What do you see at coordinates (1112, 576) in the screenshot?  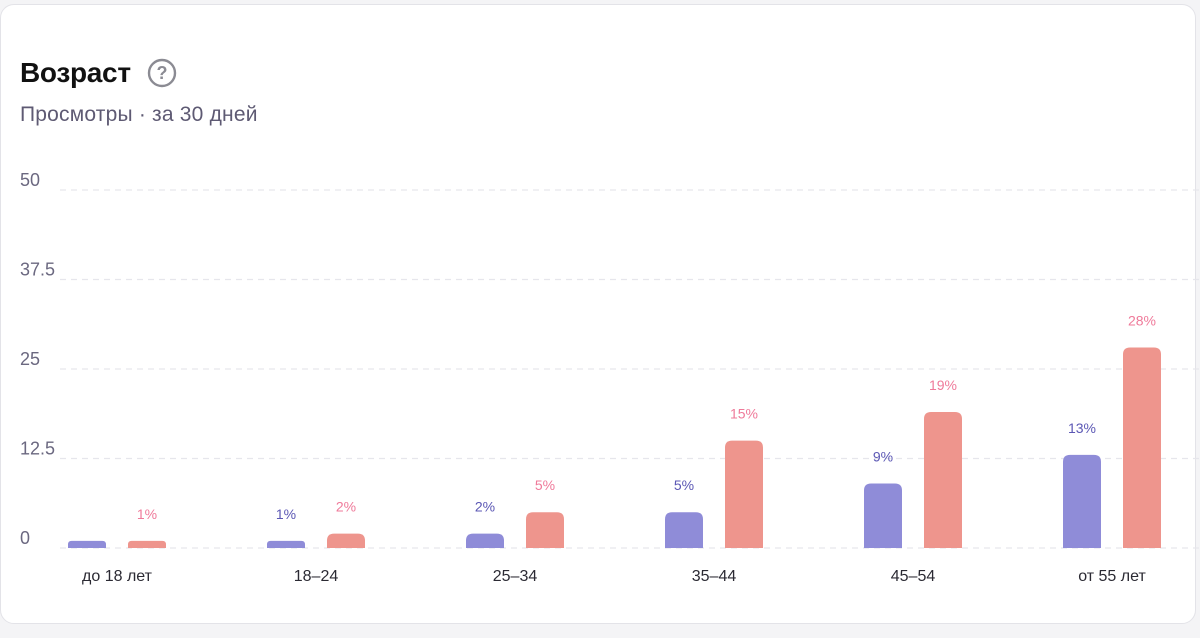 I see `x-category-label: от 55 лет` at bounding box center [1112, 576].